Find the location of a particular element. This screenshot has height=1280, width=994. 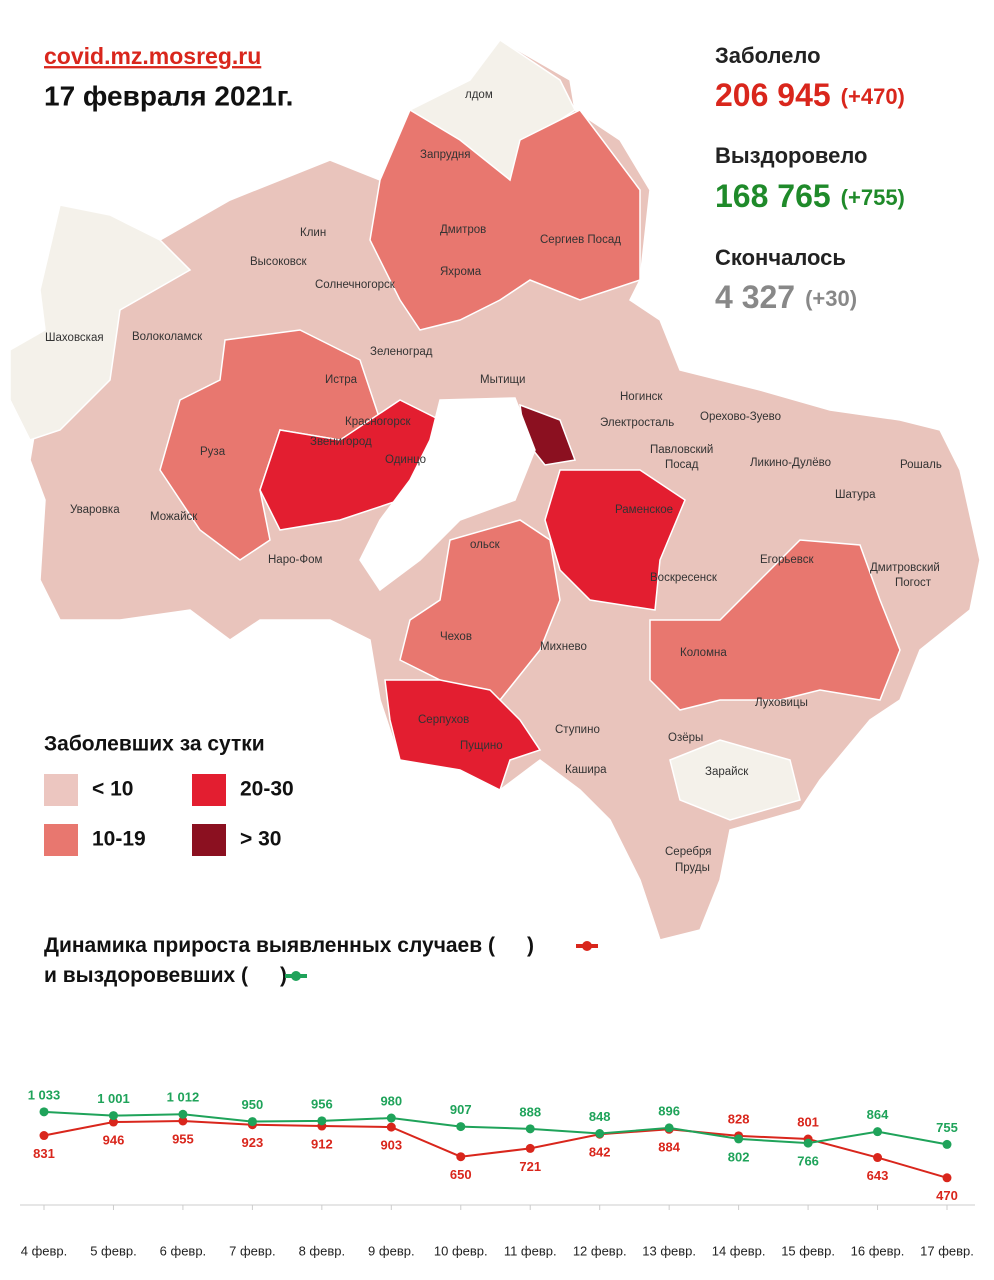

legend-label: < 10 is located at coordinates (112, 789).